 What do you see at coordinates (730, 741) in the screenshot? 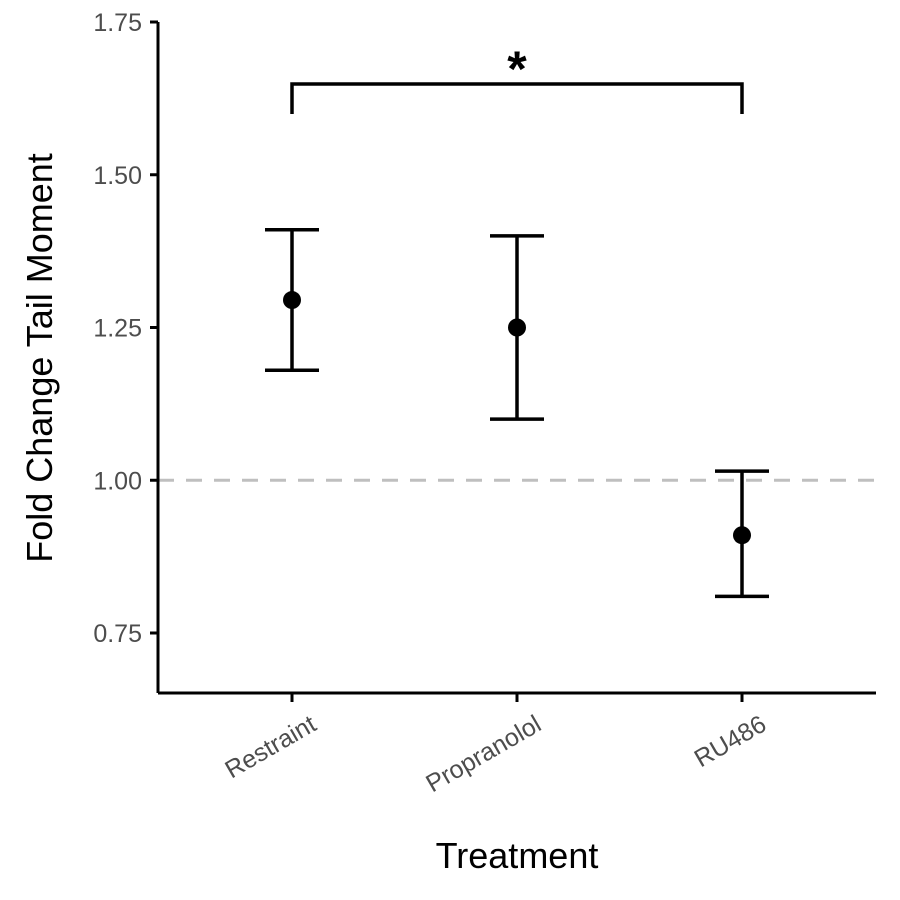
I see `x-tick-label: RU486` at bounding box center [730, 741].